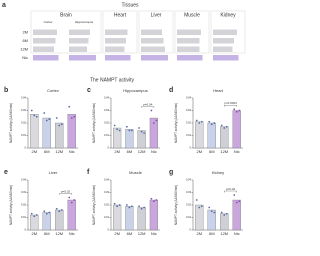  I want to click on group-header, so click(156, 32).